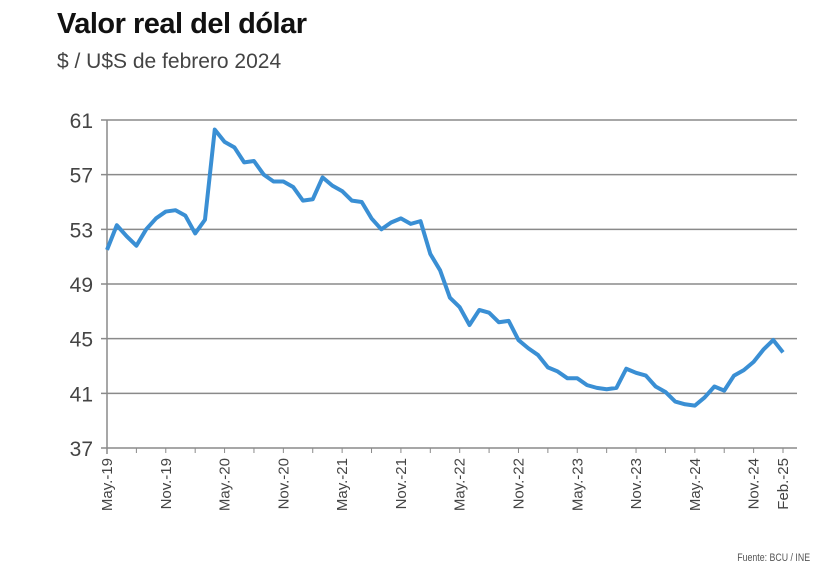 The width and height of the screenshot is (840, 582). I want to click on y-tick-label: 53, so click(81, 230).